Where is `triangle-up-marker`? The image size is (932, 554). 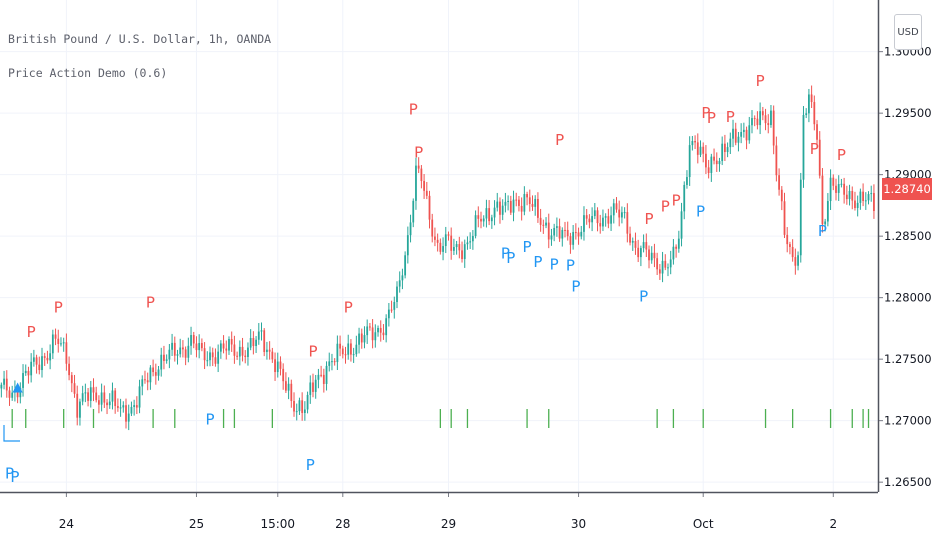 triangle-up-marker is located at coordinates (17, 387).